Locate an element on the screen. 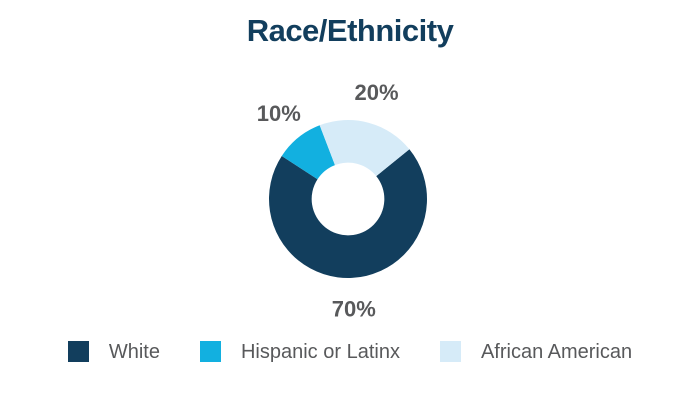  data-label-african-american: 20% is located at coordinates (376, 92).